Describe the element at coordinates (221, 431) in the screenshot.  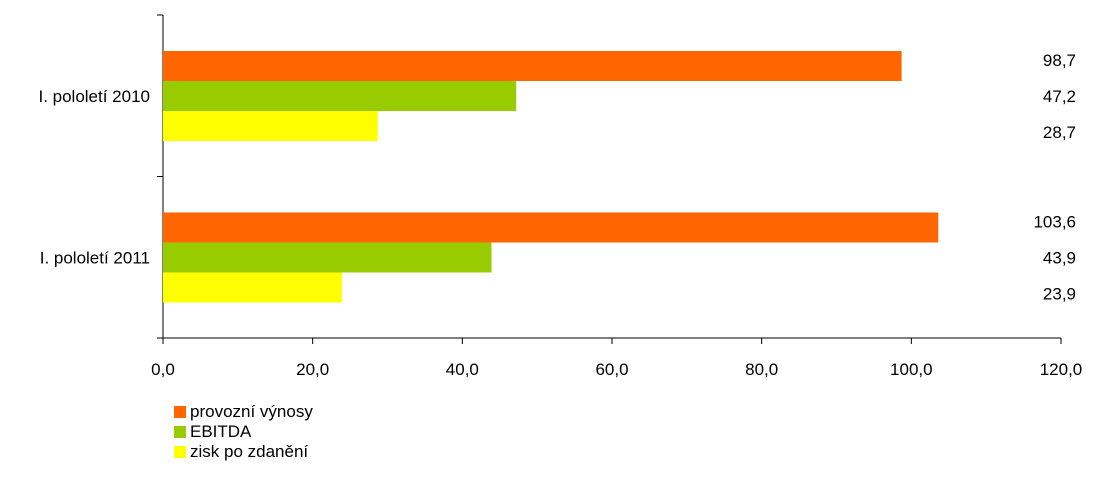
I see `legend-label: EBITDA` at that location.